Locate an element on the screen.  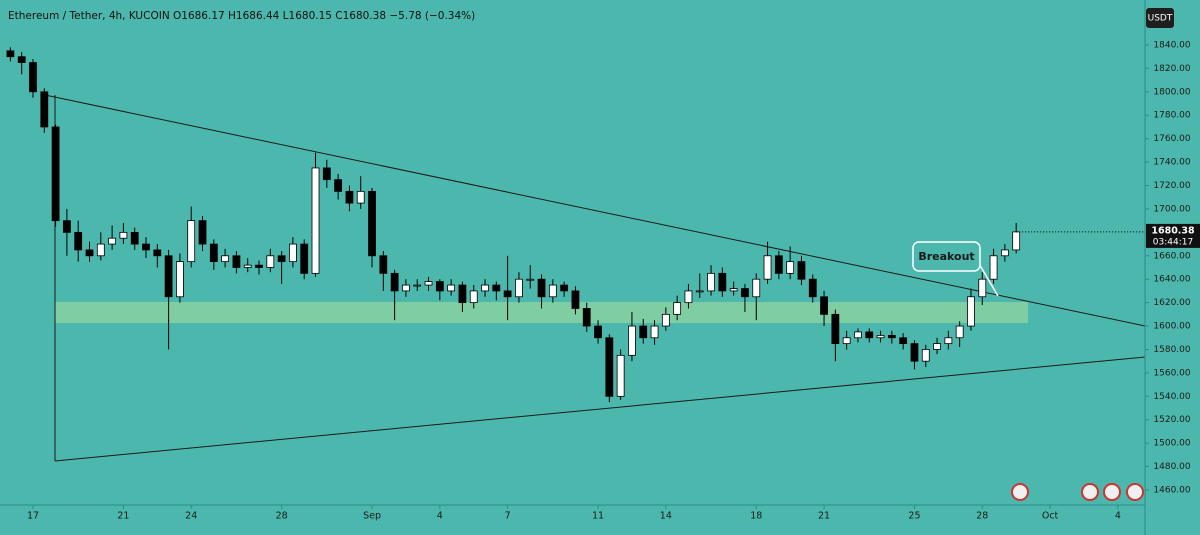
callout-box is located at coordinates (946, 256).